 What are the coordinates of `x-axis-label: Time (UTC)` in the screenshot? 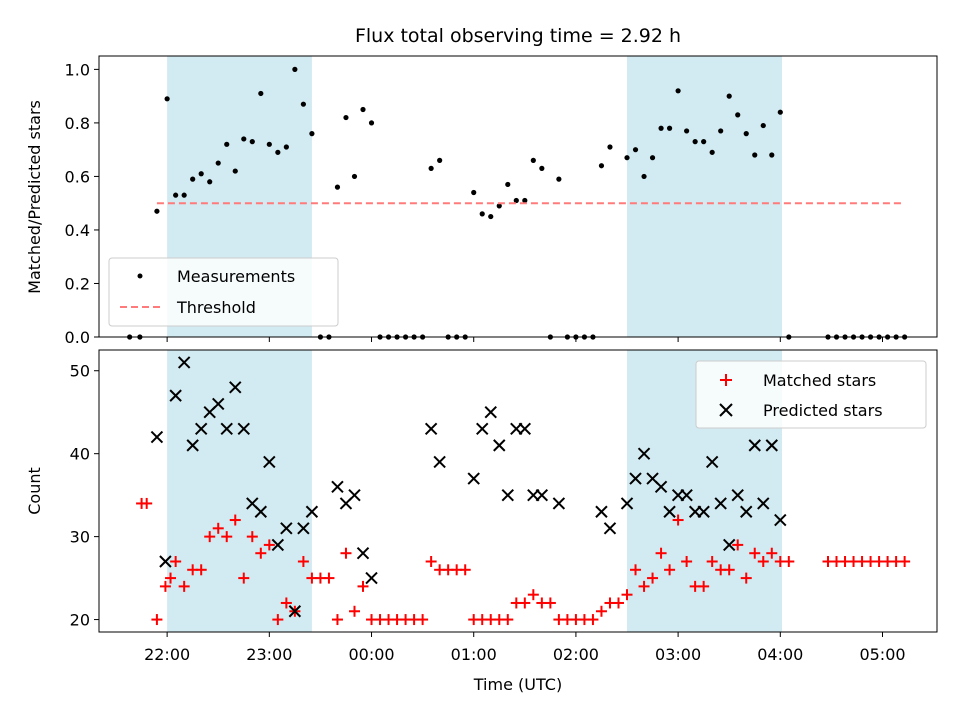 It's located at (517, 684).